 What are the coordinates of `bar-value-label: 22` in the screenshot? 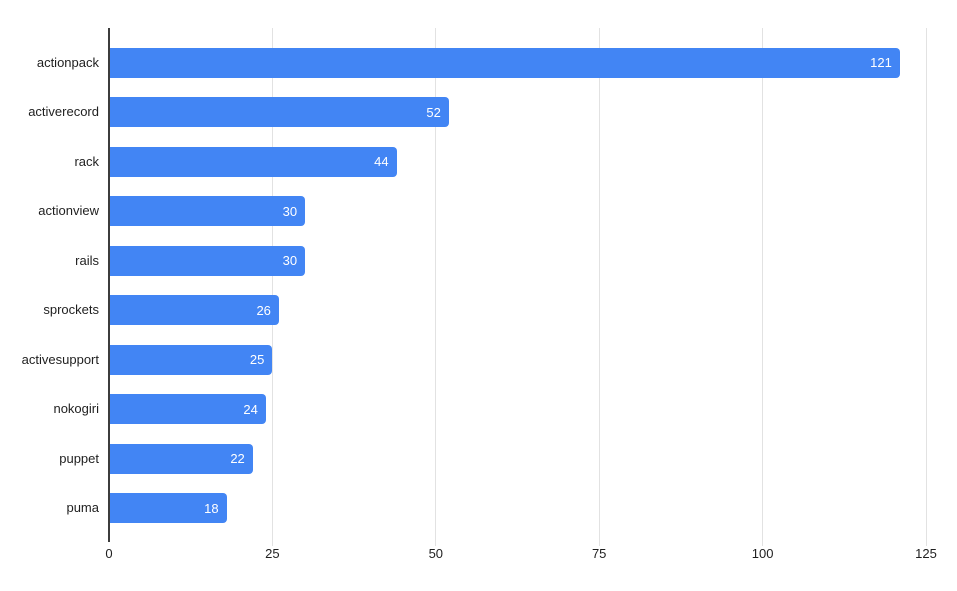 It's located at (237, 459).